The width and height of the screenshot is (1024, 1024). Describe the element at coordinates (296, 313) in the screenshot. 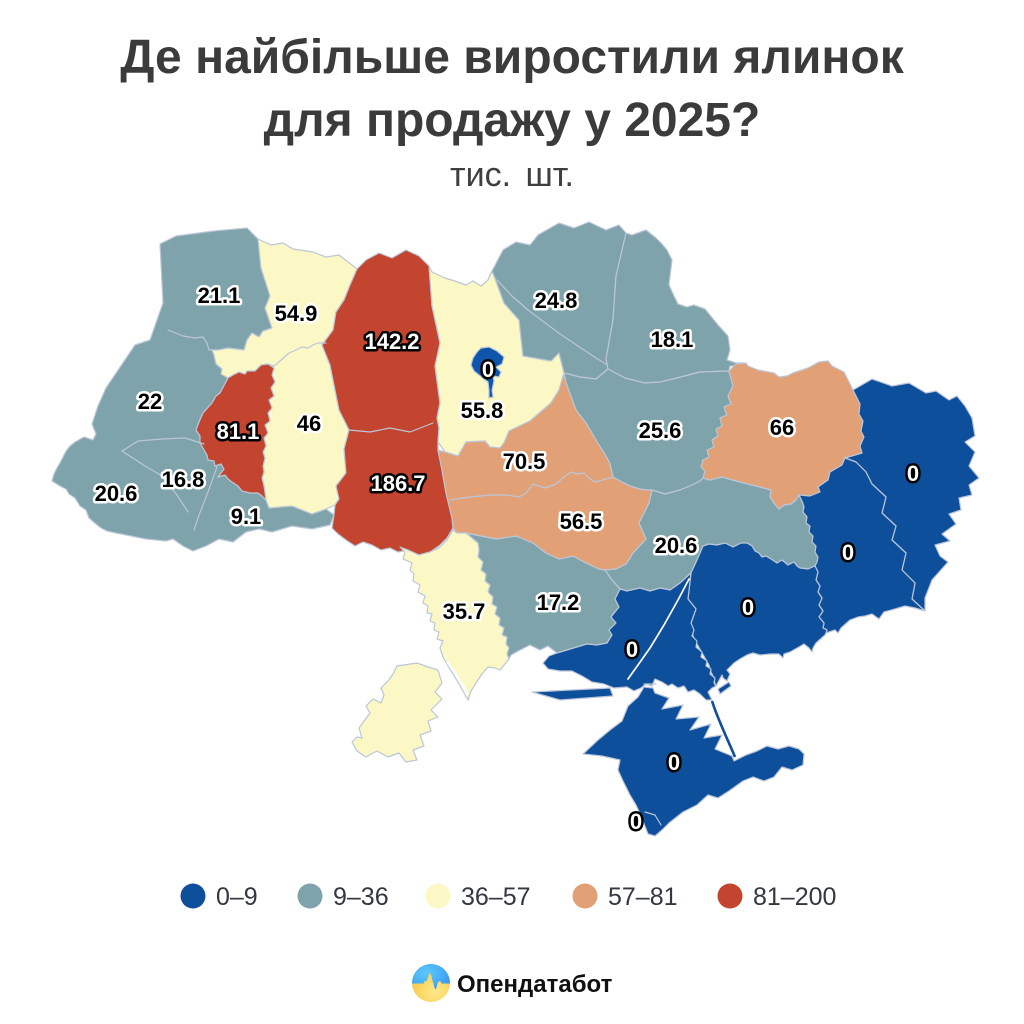

I see `svg-text: 54.9` at that location.